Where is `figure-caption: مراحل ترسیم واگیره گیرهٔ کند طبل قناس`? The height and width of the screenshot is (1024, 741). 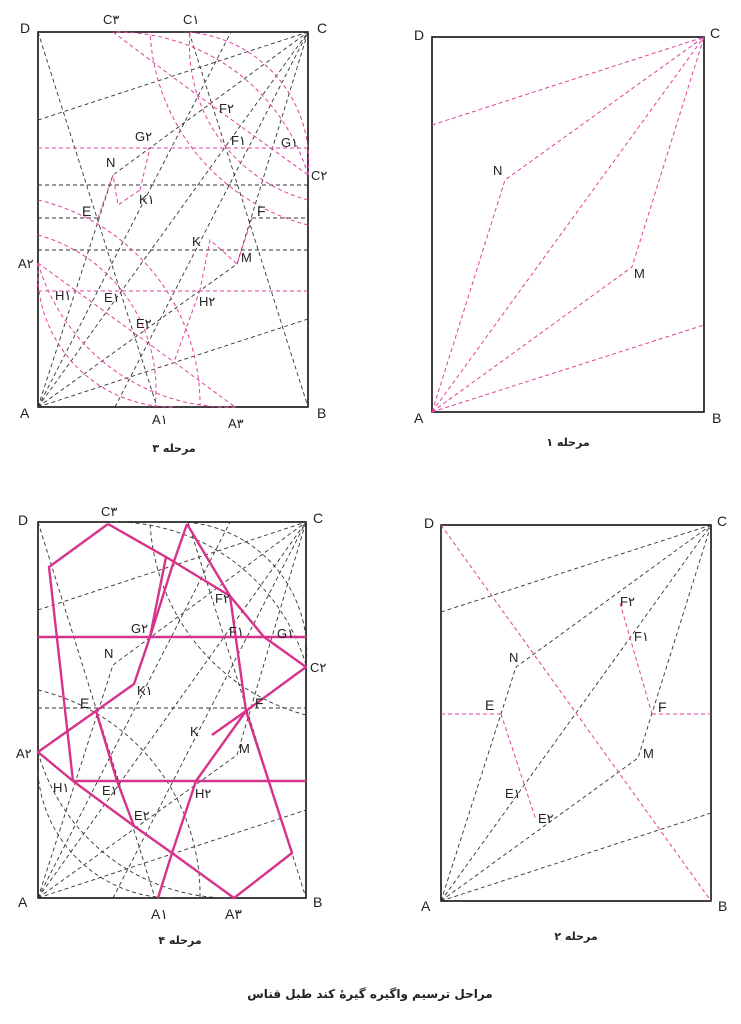
figure-caption: مراحل ترسیم واگیره گیرهٔ کند طبل قناس is located at coordinates (369, 994).